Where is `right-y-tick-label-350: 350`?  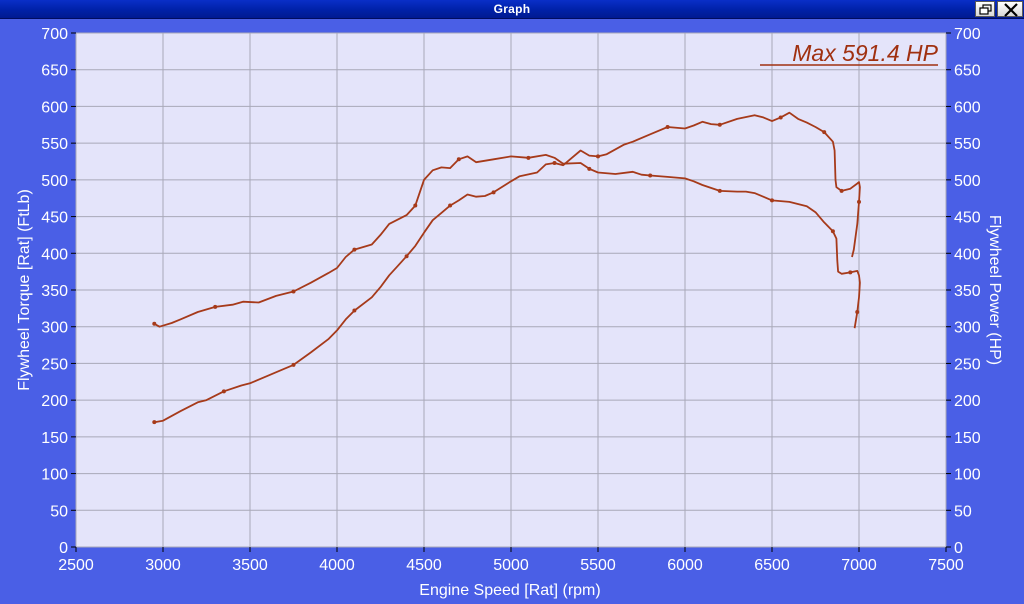
right-y-tick-label-350: 350 is located at coordinates (967, 291).